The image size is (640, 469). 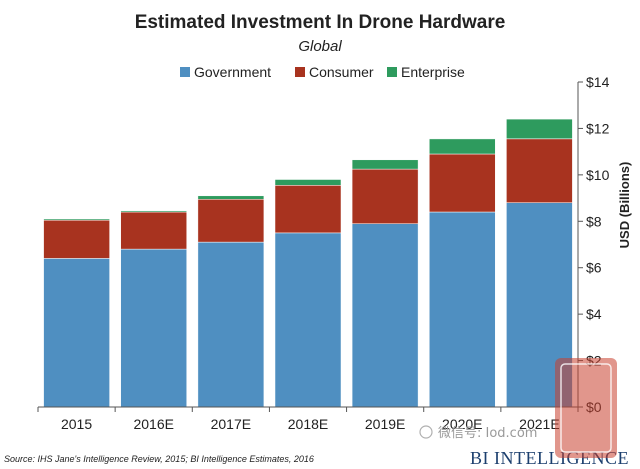 I want to click on x-tick-label: 2017E, so click(x=231, y=424).